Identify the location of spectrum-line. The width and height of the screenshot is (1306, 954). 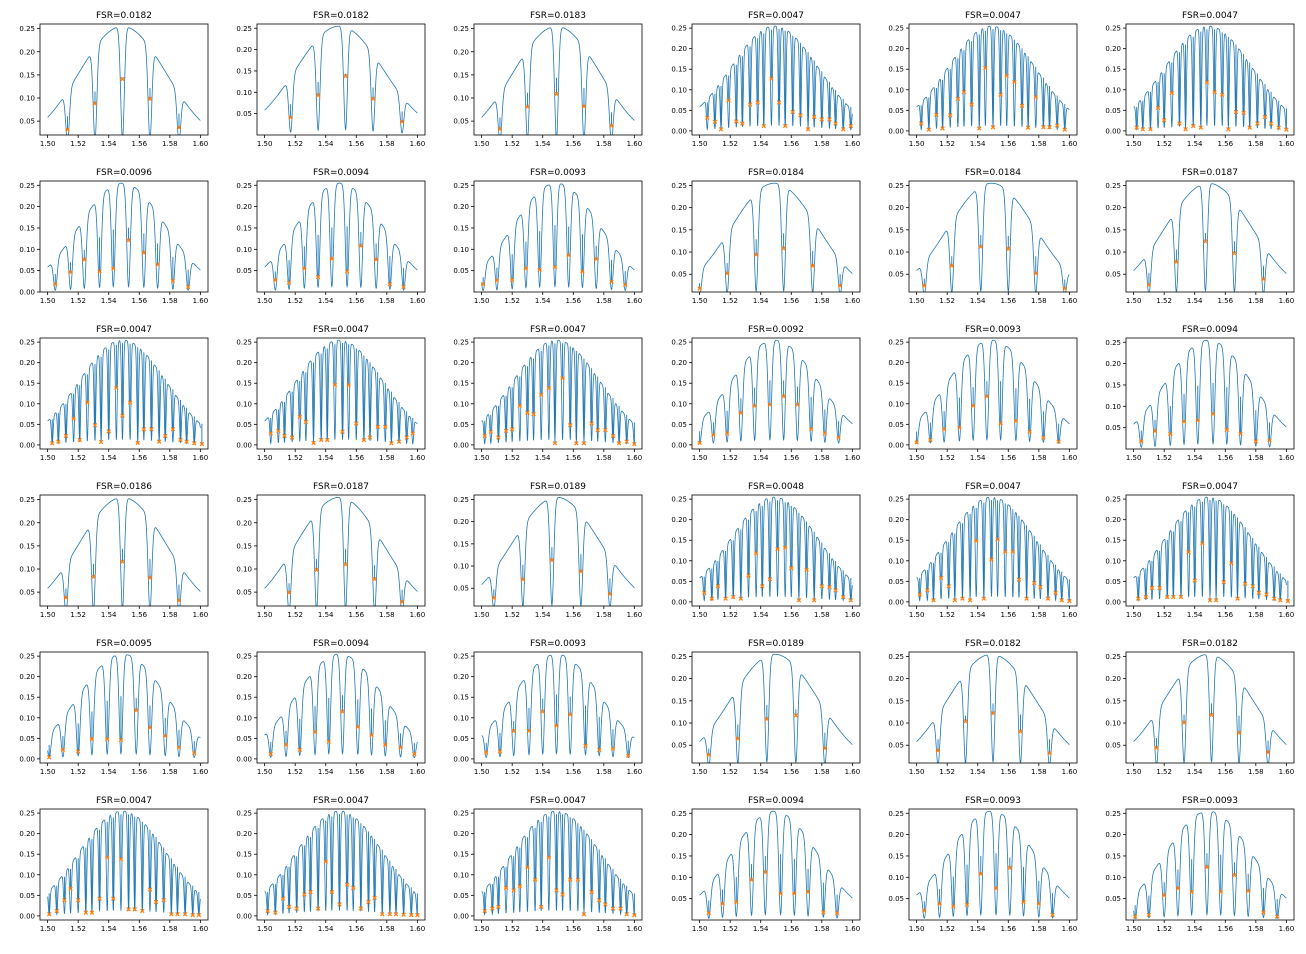
(124, 81).